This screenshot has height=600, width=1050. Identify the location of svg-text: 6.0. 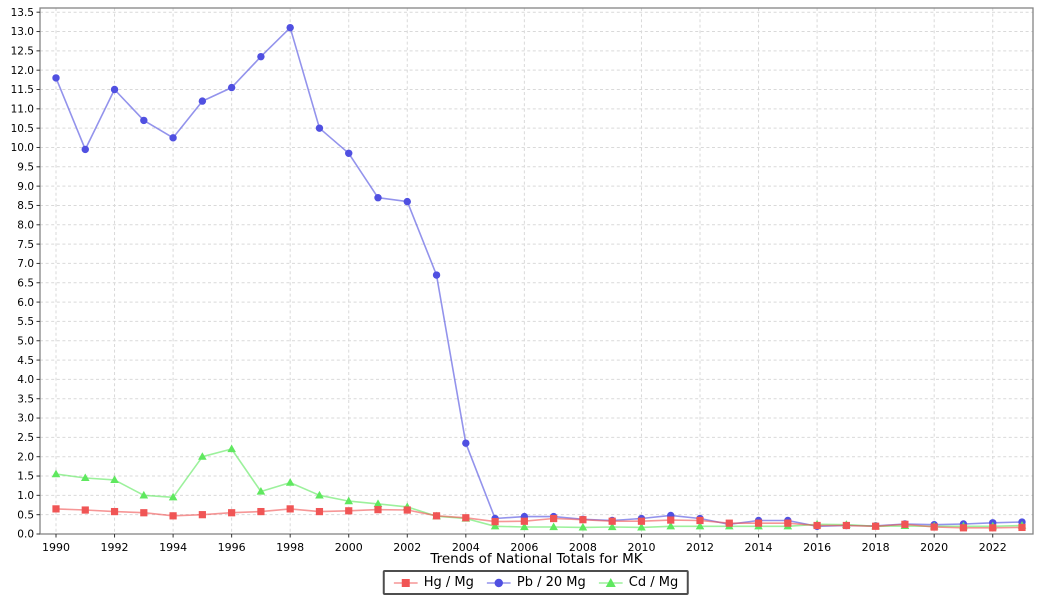
(25, 303).